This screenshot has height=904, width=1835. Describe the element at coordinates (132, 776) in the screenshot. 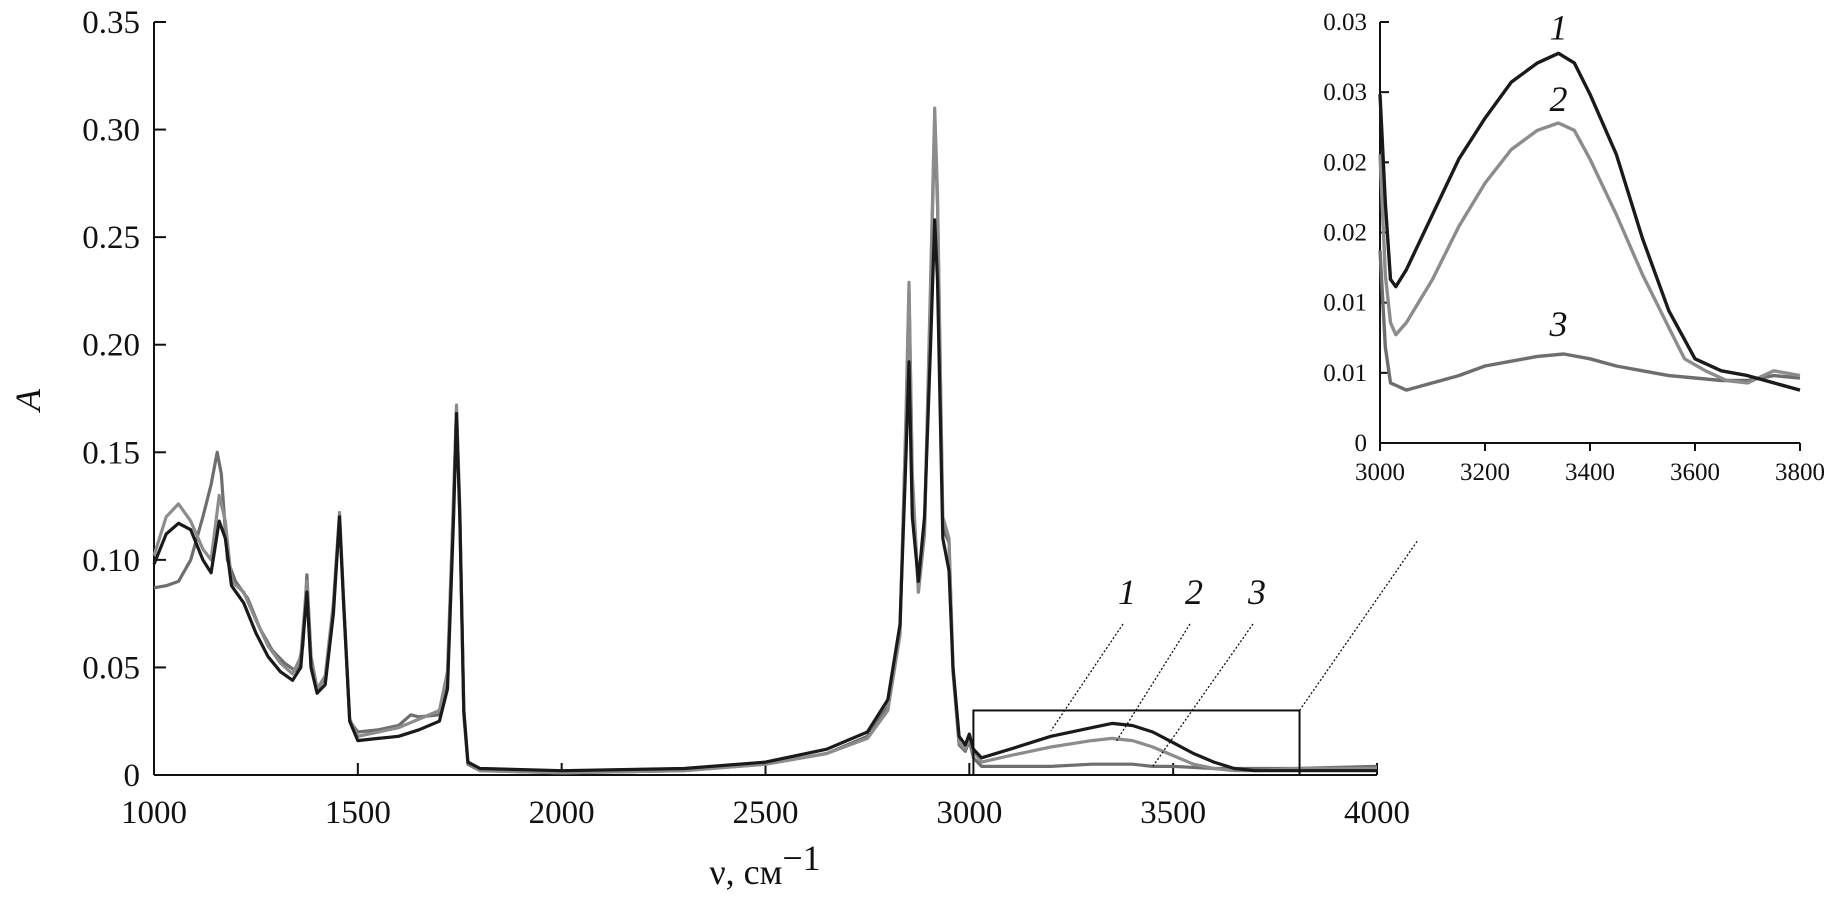

I see `main-y-tick-label: 0` at that location.